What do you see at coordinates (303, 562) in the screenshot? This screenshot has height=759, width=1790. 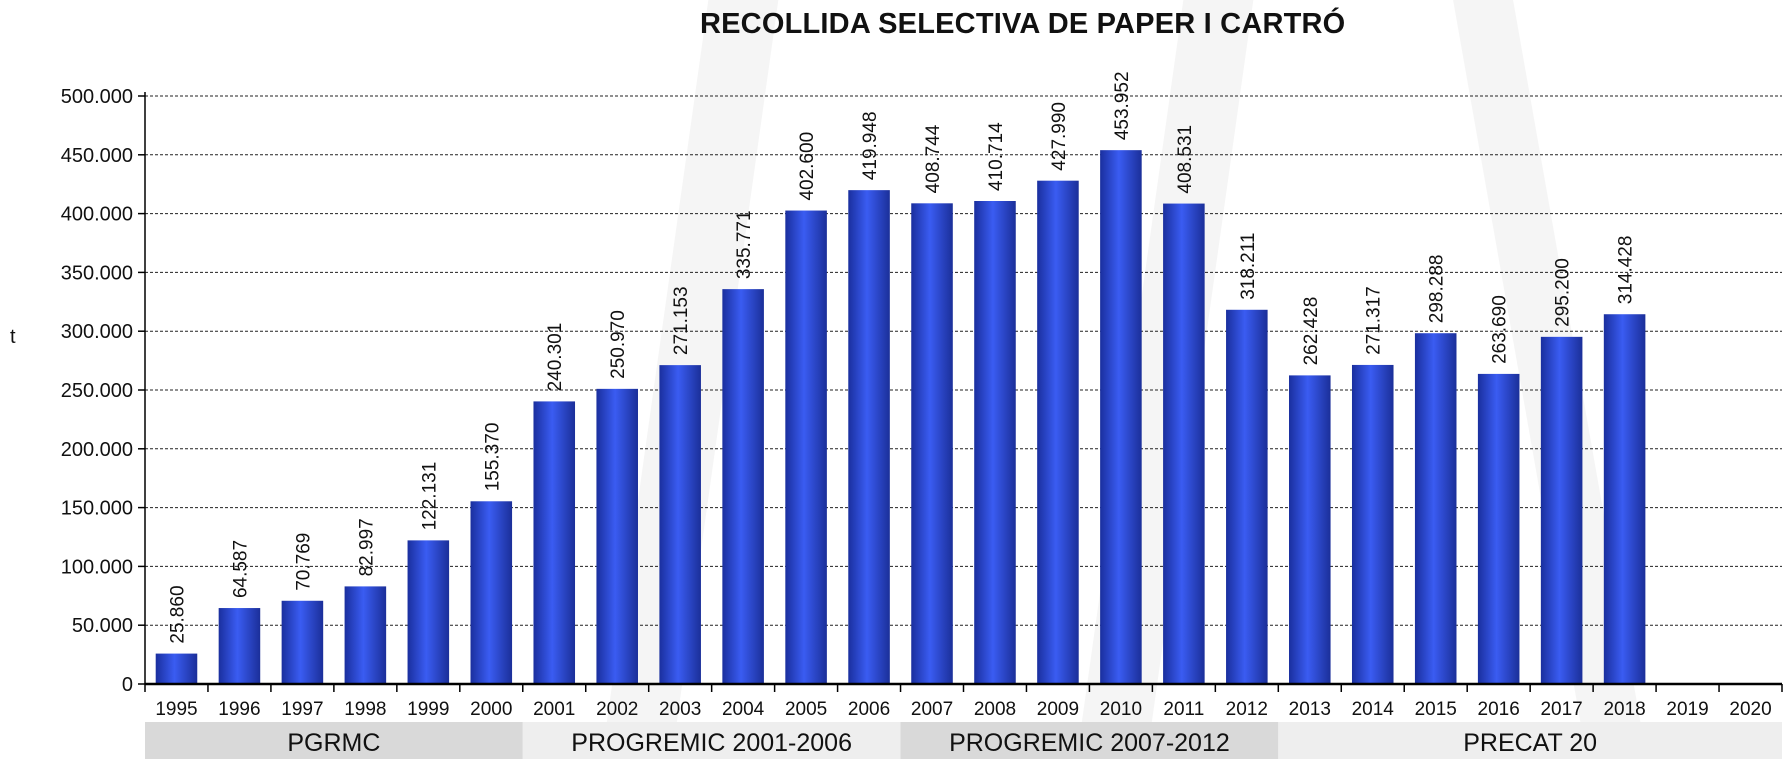 I see `data-label: 70.769` at bounding box center [303, 562].